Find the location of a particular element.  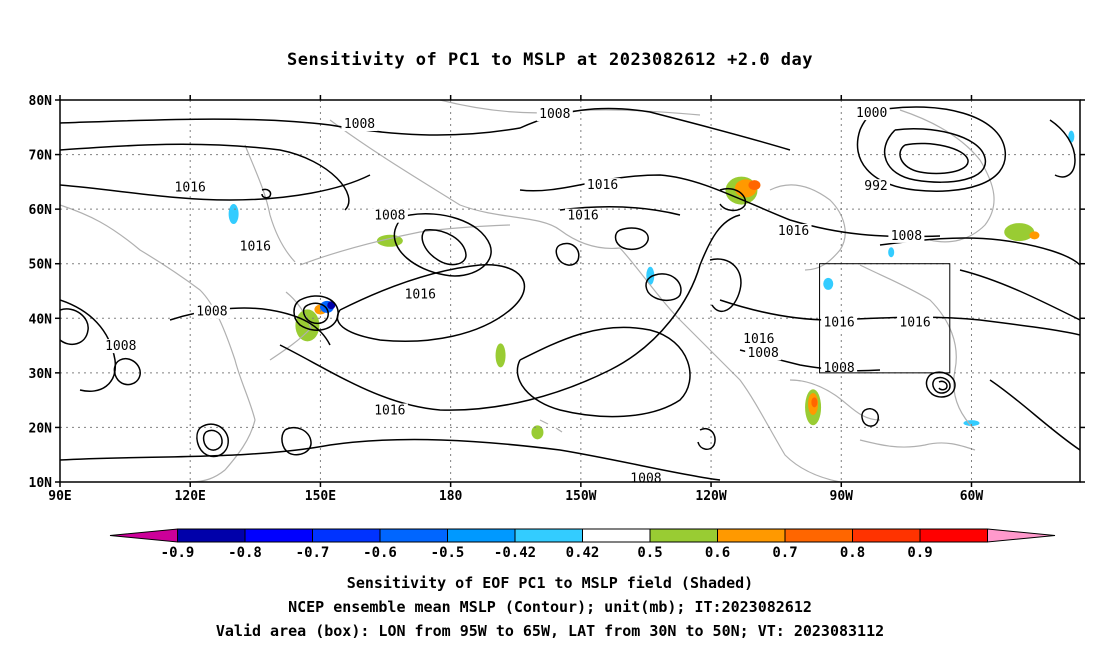

contour-typhoon2 is located at coordinates (212, 440).